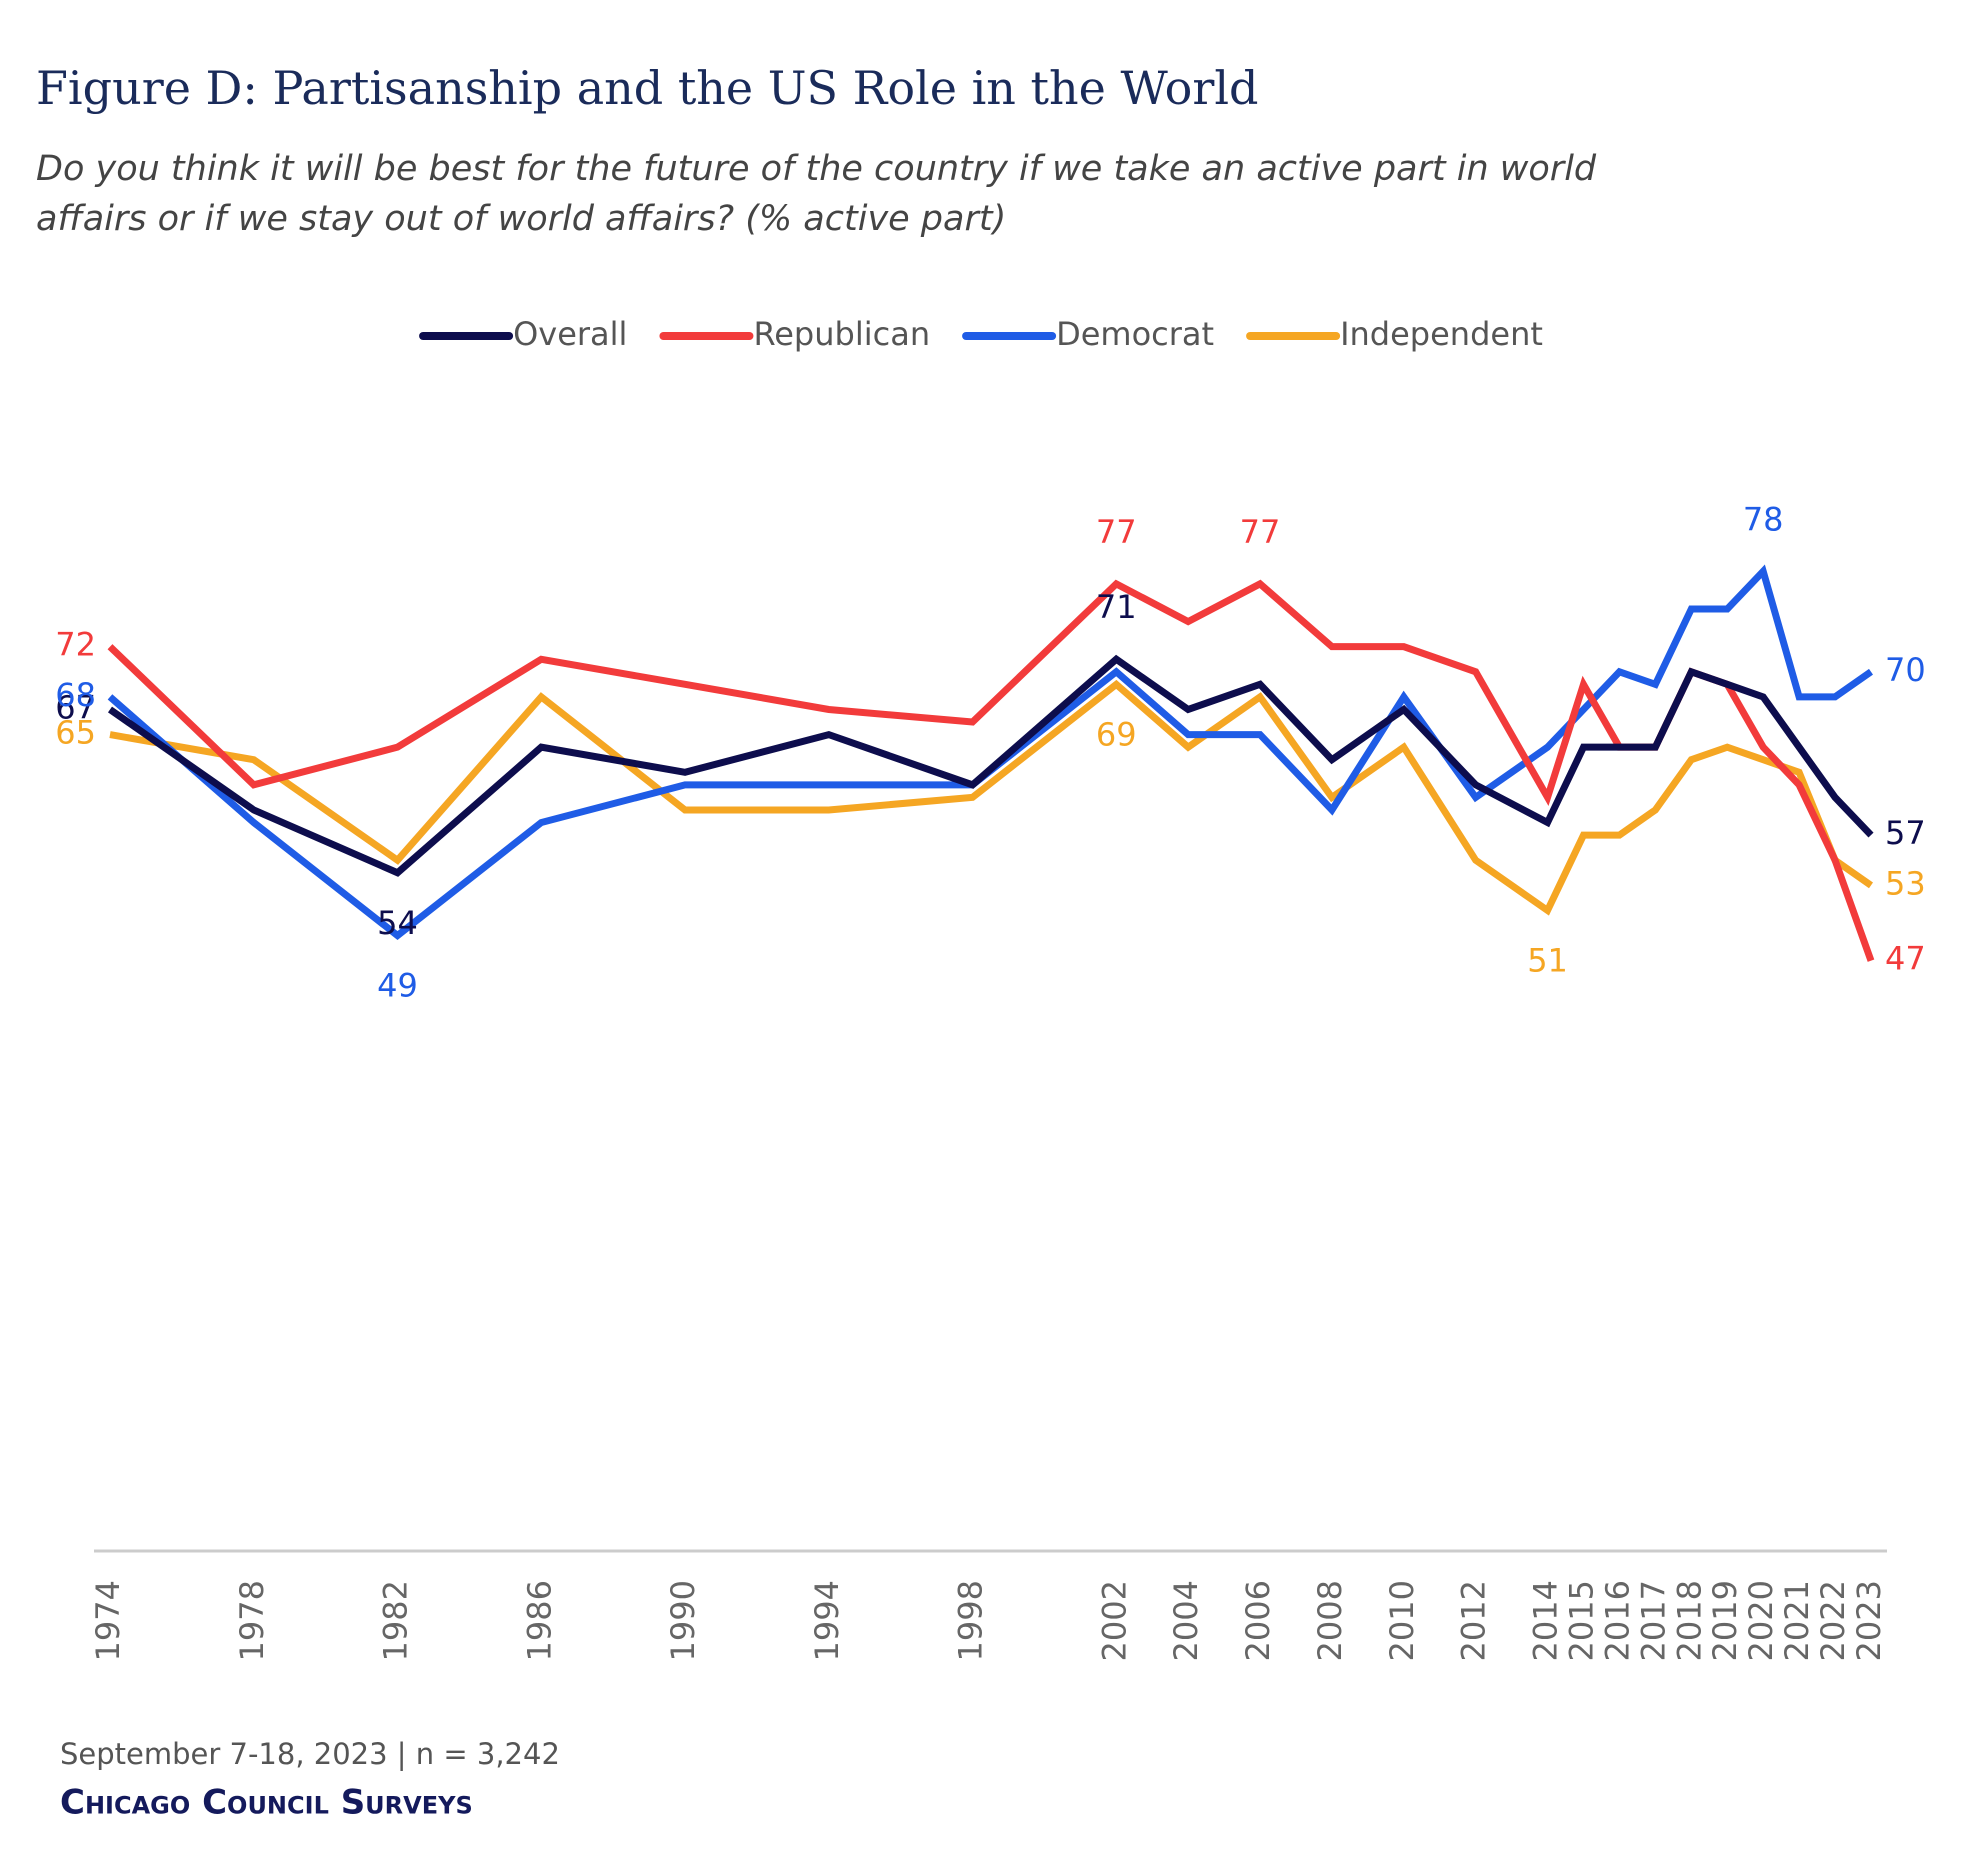 This screenshot has width=1966, height=1868. What do you see at coordinates (397, 986) in the screenshot?
I see `data-label: 49` at bounding box center [397, 986].